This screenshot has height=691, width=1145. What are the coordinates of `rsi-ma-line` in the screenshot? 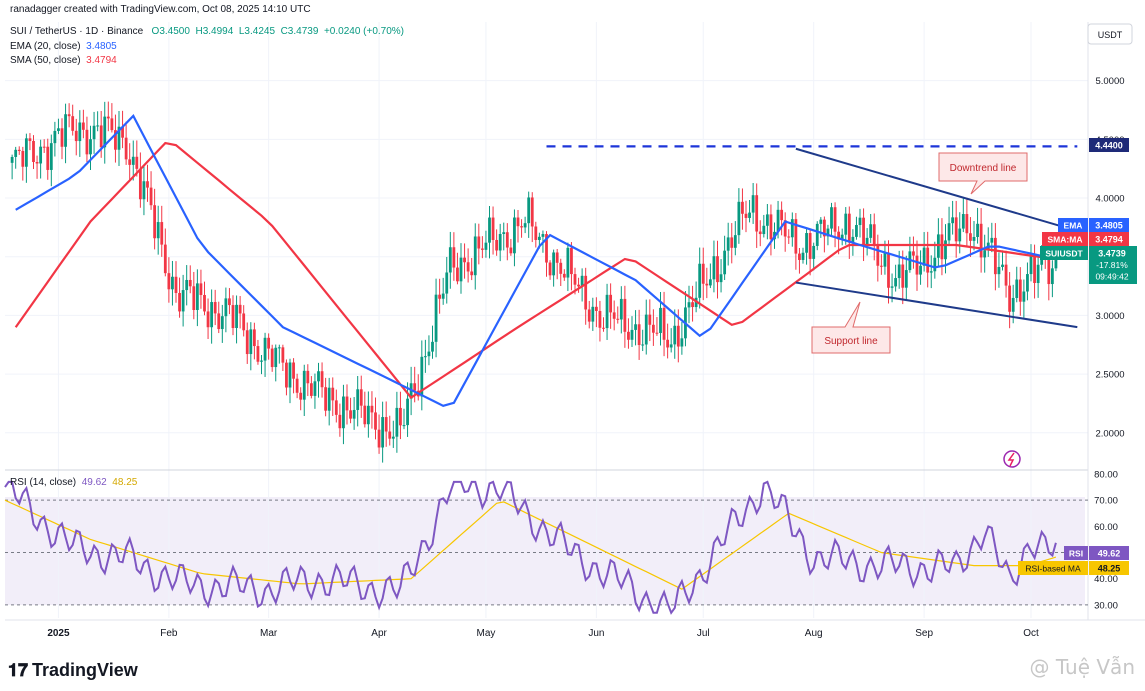 It's located at (530, 544).